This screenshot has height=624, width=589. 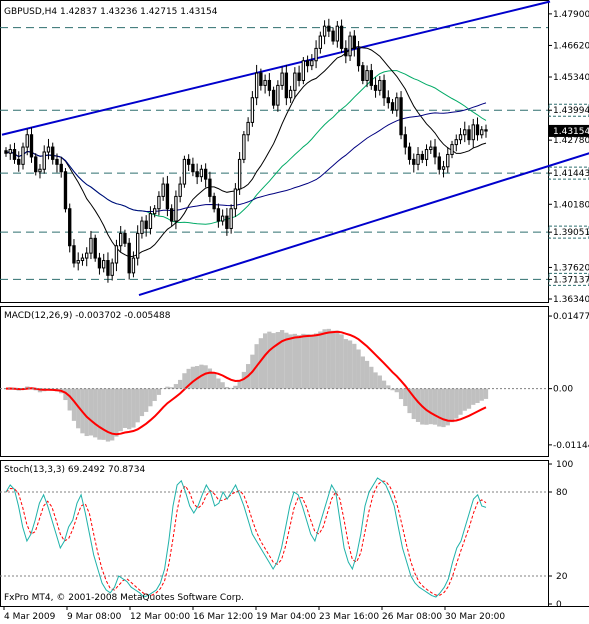 I want to click on time-tick-label: 16 Mar 12:00, so click(x=223, y=617).